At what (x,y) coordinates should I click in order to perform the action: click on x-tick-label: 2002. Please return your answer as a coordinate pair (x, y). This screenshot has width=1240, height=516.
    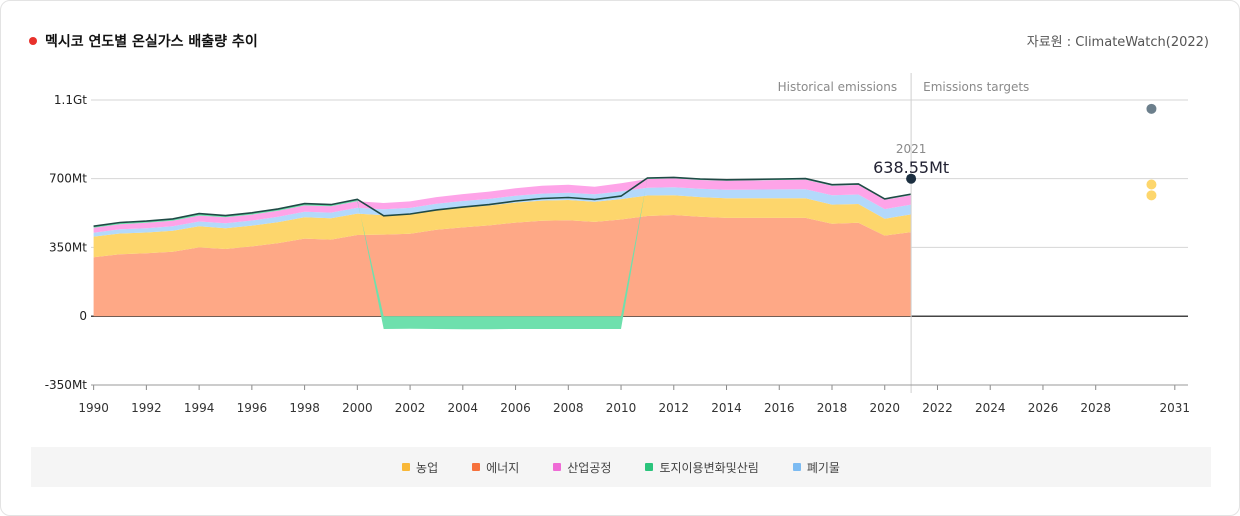
    Looking at the image, I should click on (410, 408).